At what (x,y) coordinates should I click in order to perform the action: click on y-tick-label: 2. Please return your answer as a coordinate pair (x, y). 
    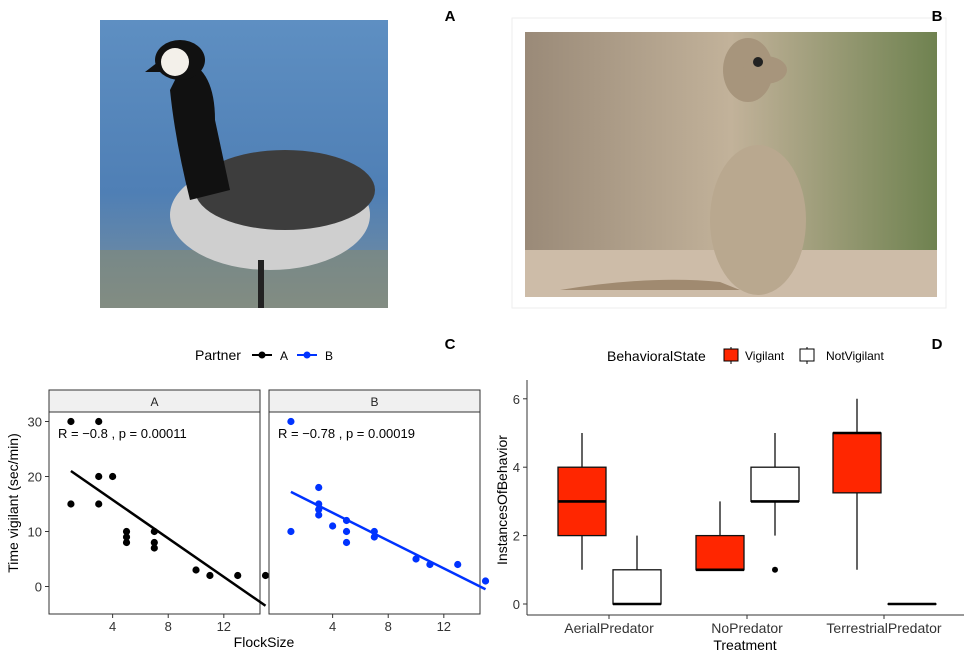
    Looking at the image, I should click on (516, 536).